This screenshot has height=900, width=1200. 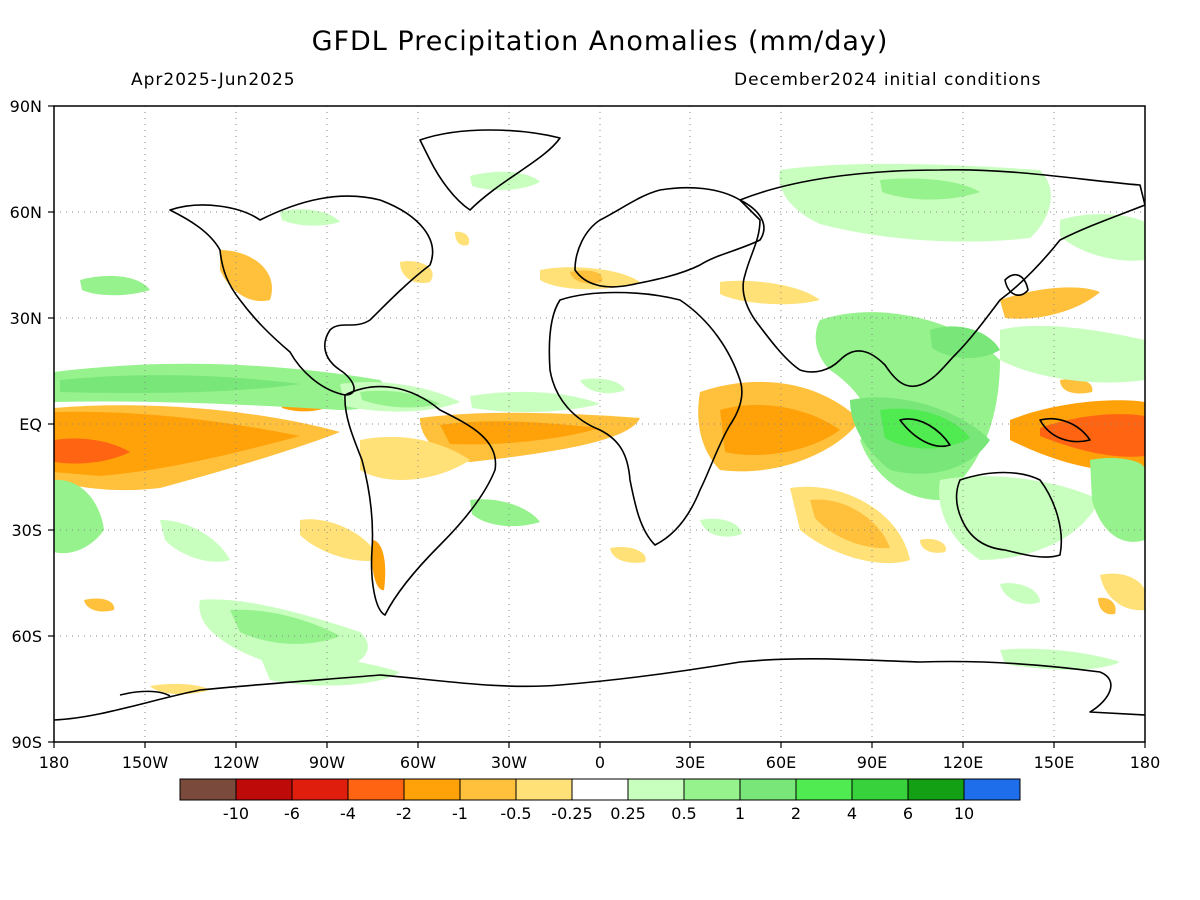 What do you see at coordinates (292, 813) in the screenshot?
I see `colorbar-label: -6` at bounding box center [292, 813].